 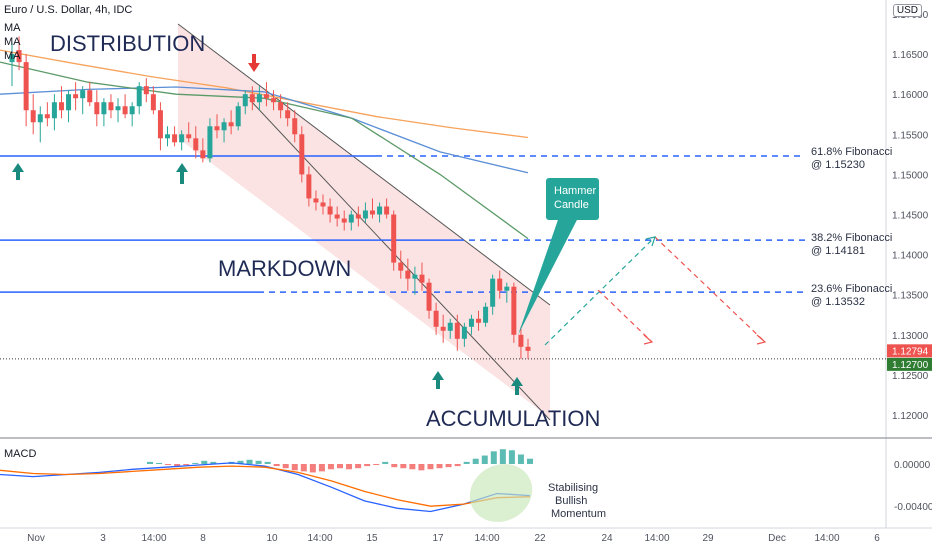 What do you see at coordinates (910, 416) in the screenshot?
I see `price-tick-label: 1.12000` at bounding box center [910, 416].